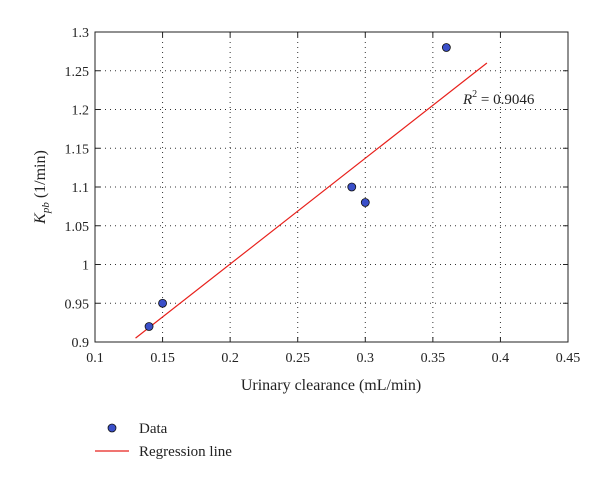  I want to click on y-axis-label: Kpb (1/min), so click(42, 187).